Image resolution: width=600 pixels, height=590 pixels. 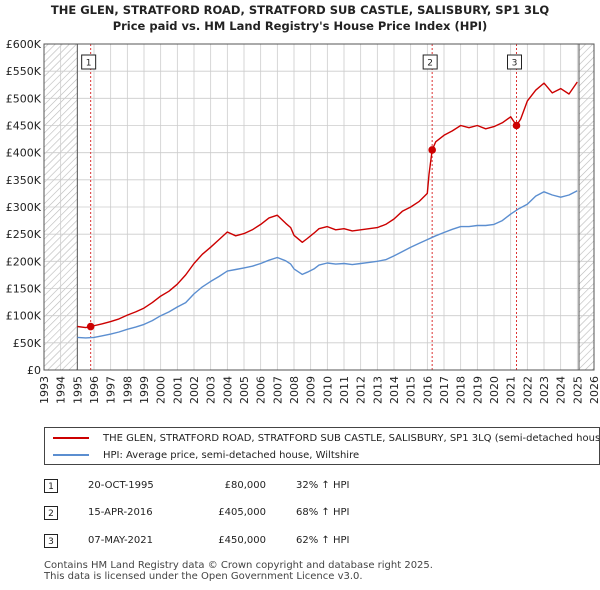 What do you see at coordinates (24, 126) in the screenshot?
I see `y-tick-label: £450K` at bounding box center [24, 126].